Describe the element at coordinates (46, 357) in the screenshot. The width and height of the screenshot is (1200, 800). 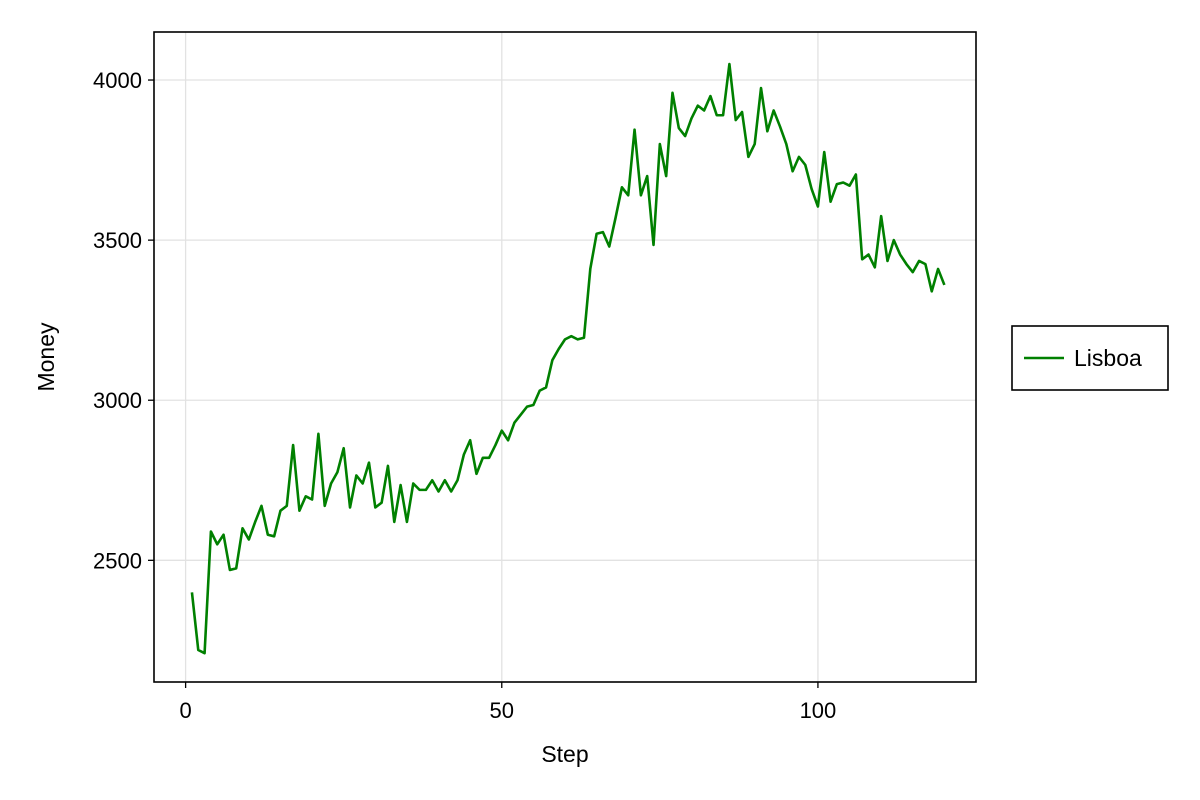
I see `y-axis-title: Money` at that location.